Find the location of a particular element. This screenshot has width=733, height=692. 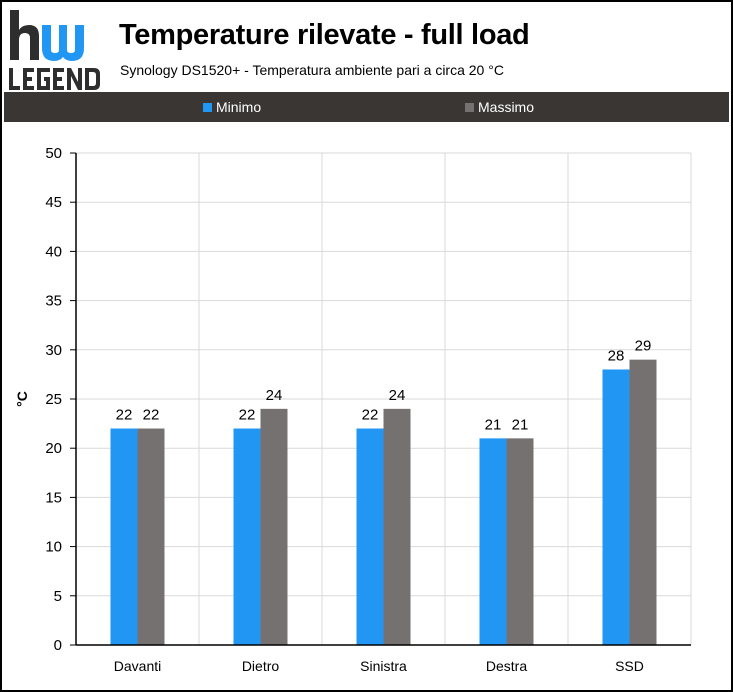

y-tick-label-20: 20 is located at coordinates (53, 448).